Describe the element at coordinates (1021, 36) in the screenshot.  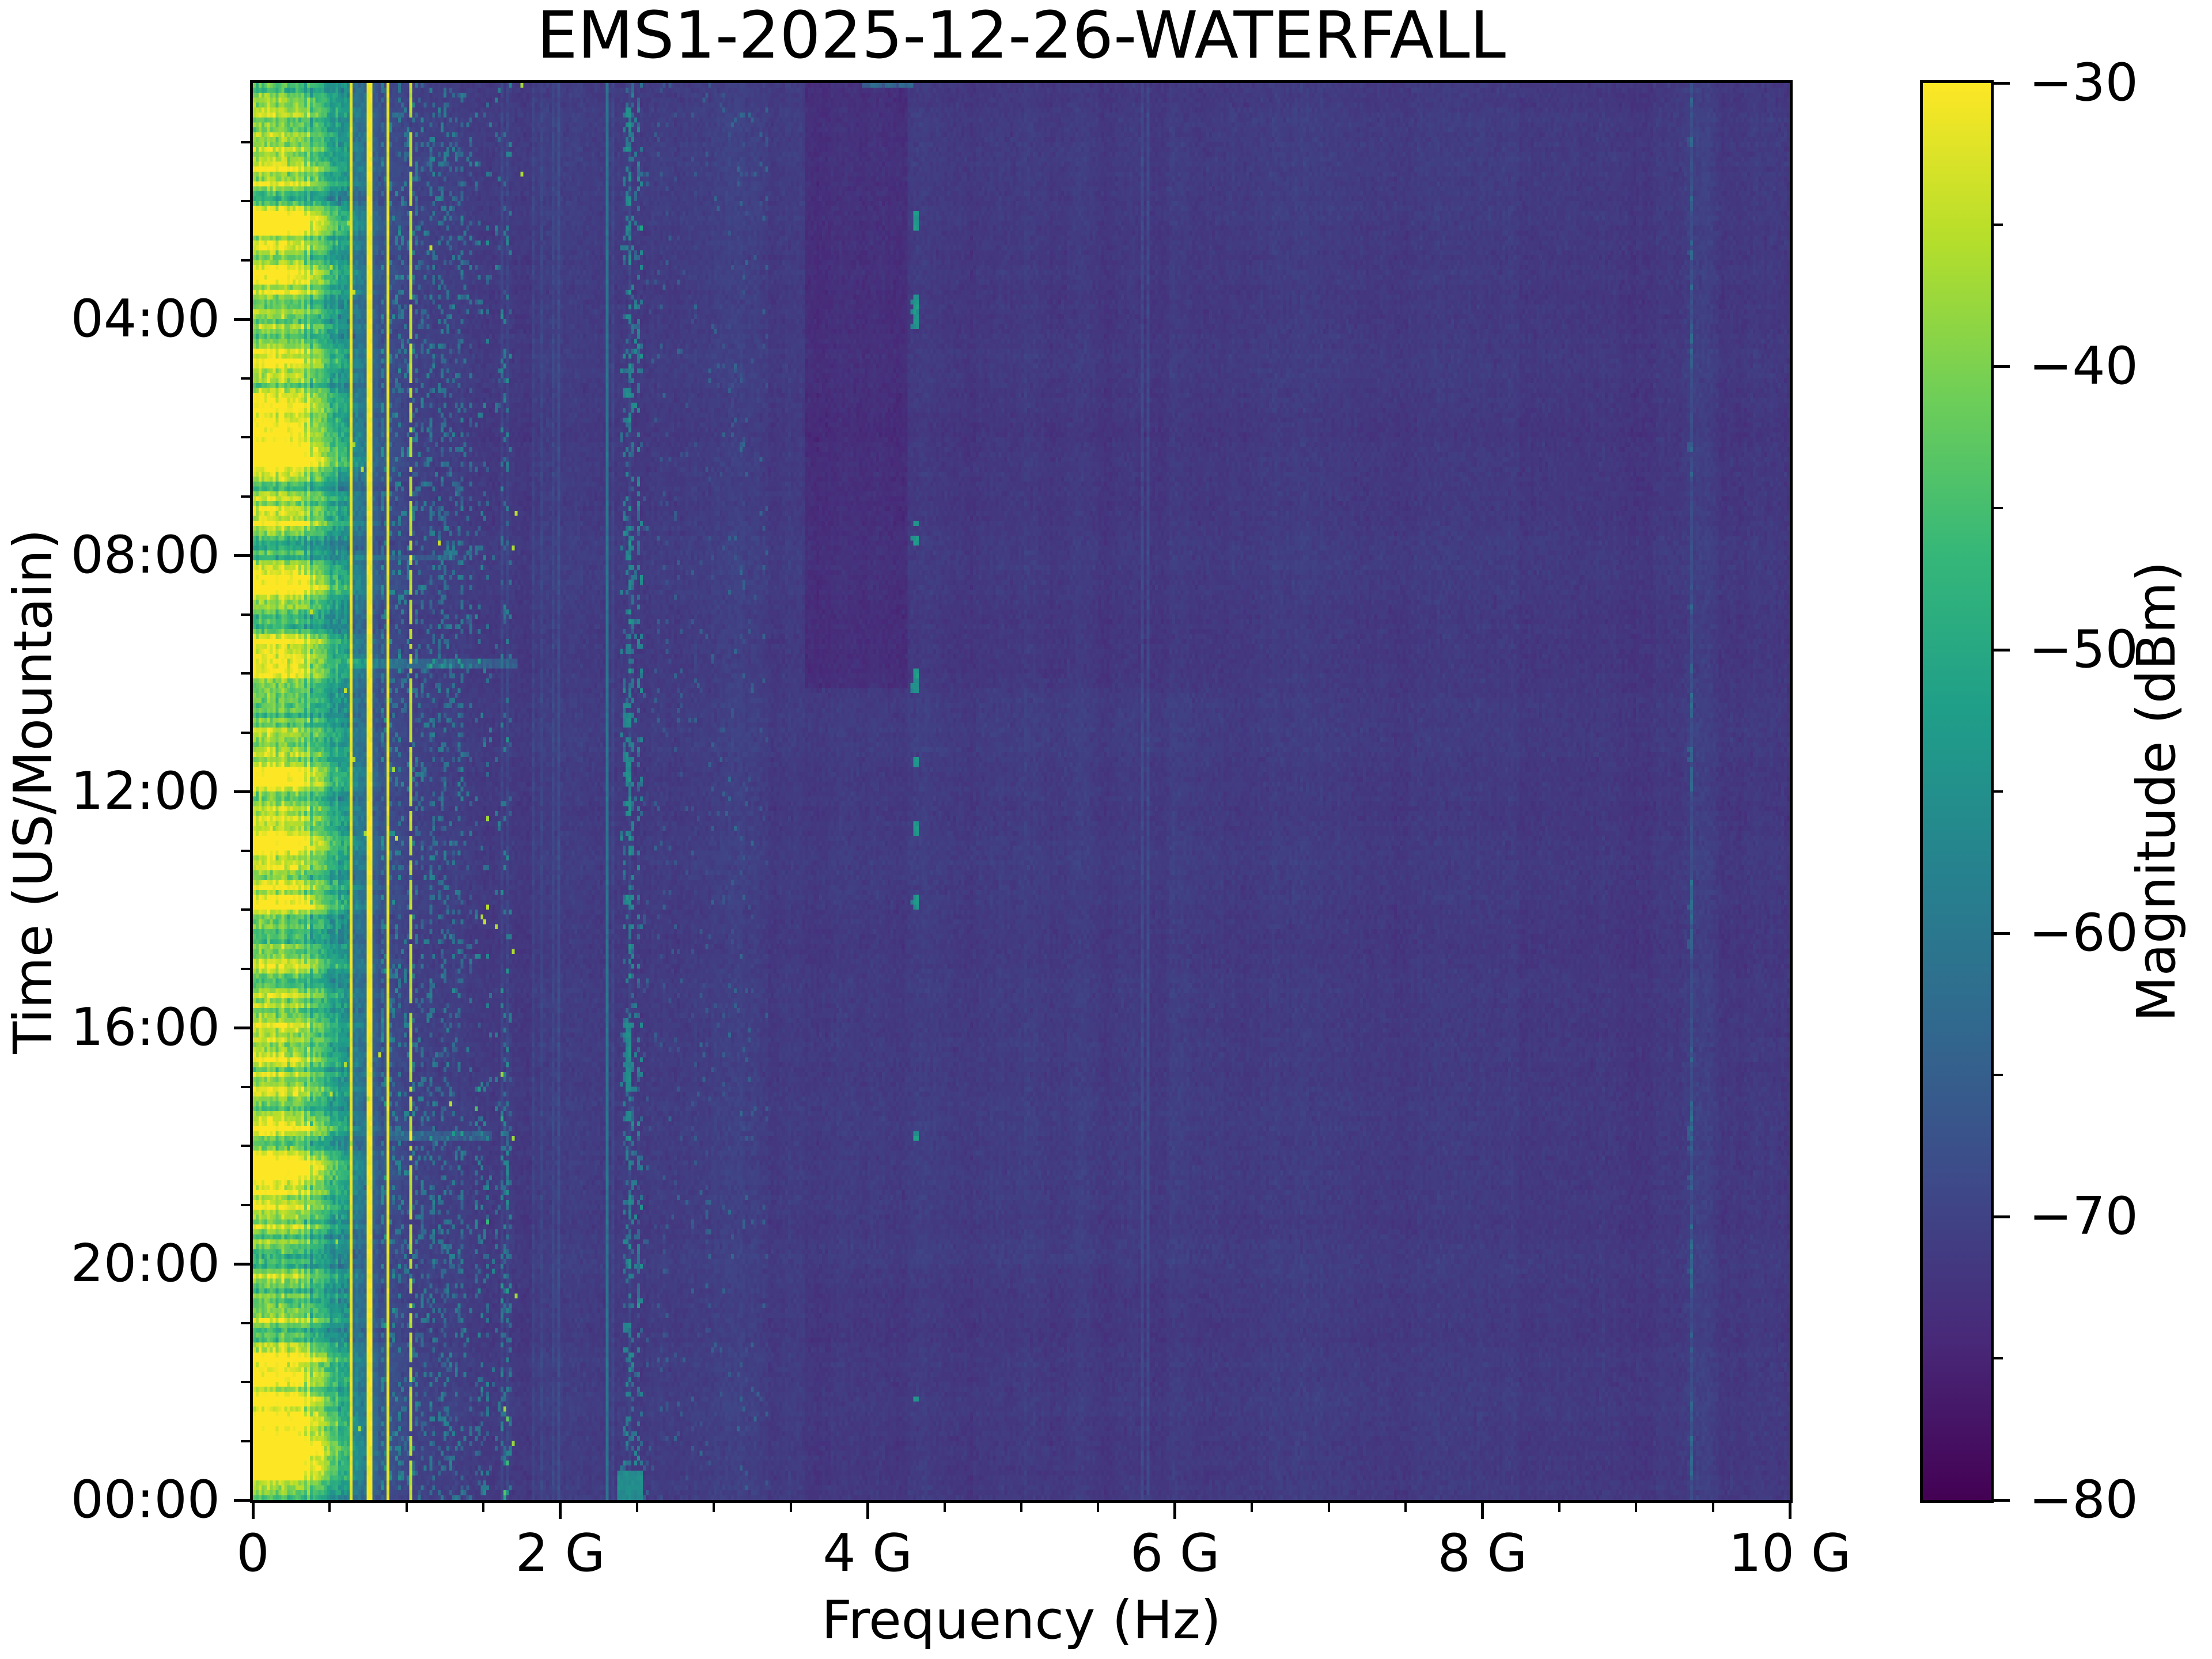
I see `chart-title: EMS1-2025-12-26-WATERFALL` at that location.